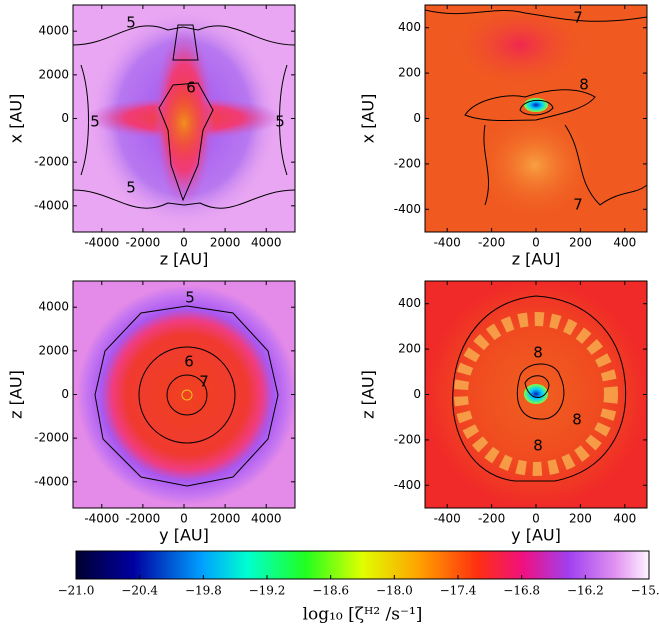 This screenshot has height=637, width=659. I want to click on colorbar-tick-label: −20.4, so click(139, 591).